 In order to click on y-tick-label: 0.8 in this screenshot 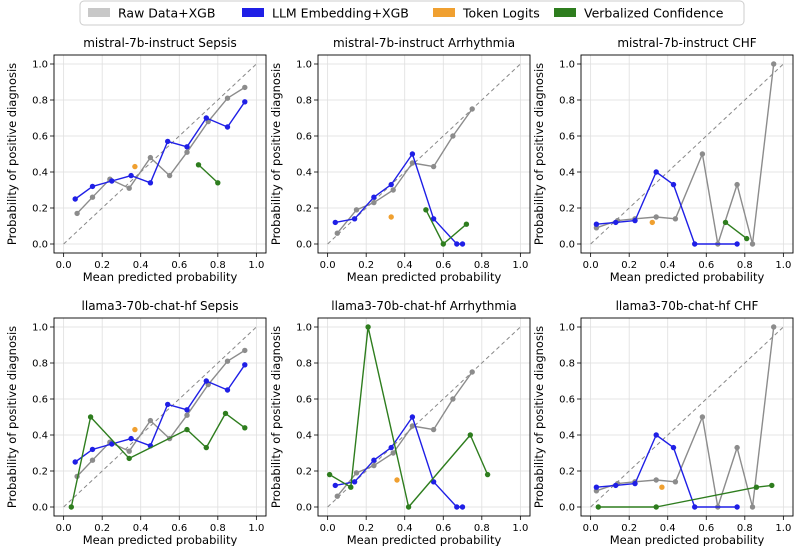, I will do `click(567, 364)`.